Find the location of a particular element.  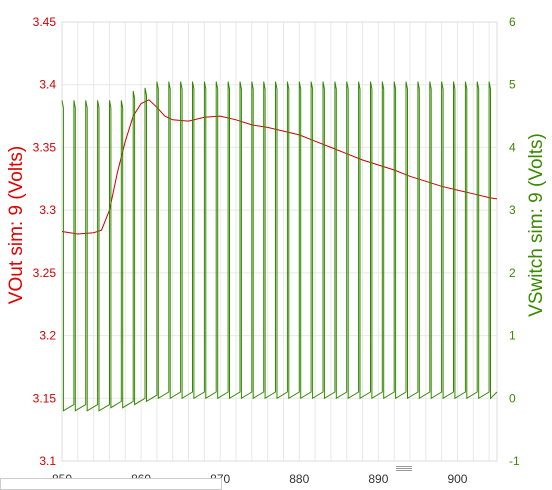

y-left-tick-label: 3.1 is located at coordinates (47, 461).